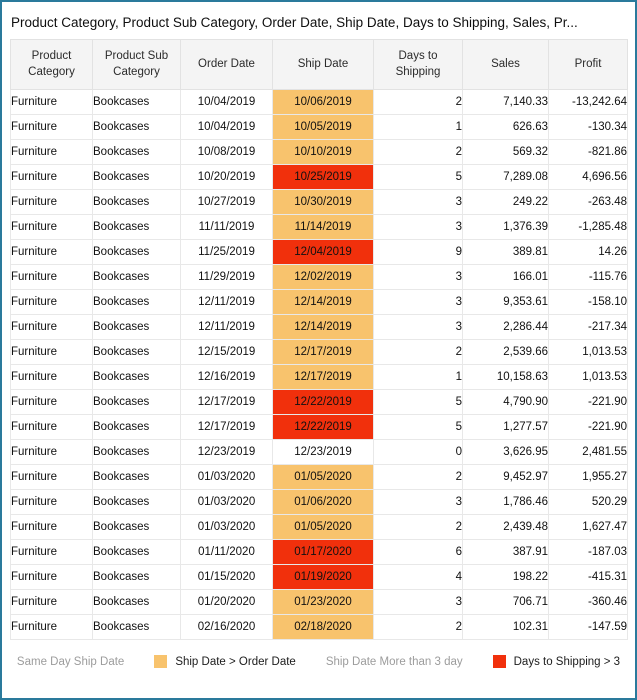  What do you see at coordinates (323, 177) in the screenshot?
I see `ship-date-cell: 10/25/2019` at bounding box center [323, 177].